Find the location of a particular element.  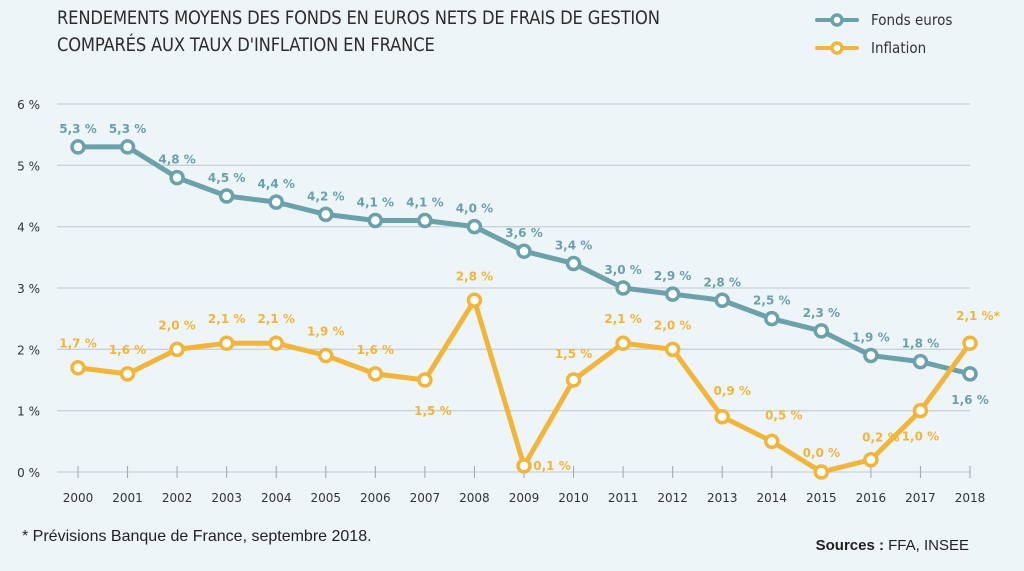

x-tick-label: 2010 is located at coordinates (573, 498).